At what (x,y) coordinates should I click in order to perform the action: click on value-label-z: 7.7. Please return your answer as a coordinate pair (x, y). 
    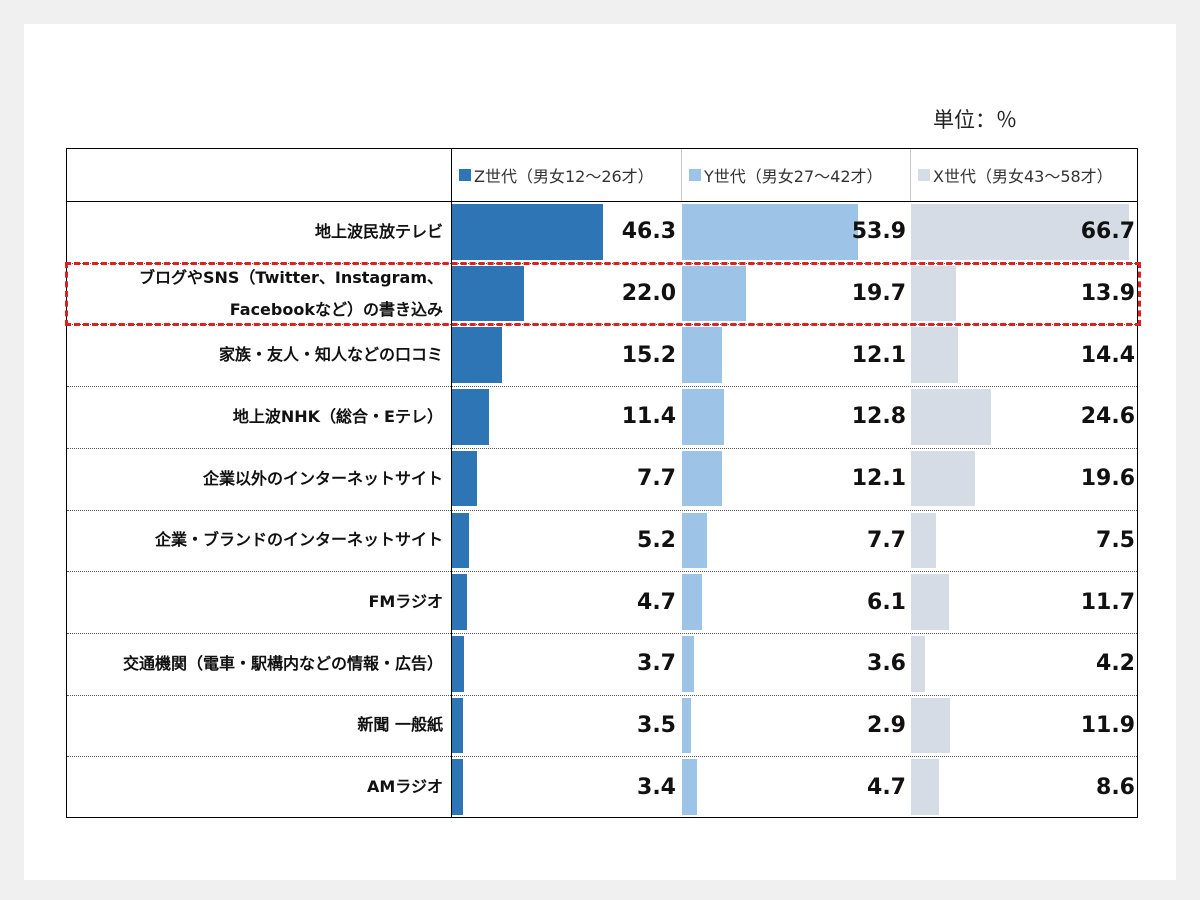
    Looking at the image, I should click on (656, 479).